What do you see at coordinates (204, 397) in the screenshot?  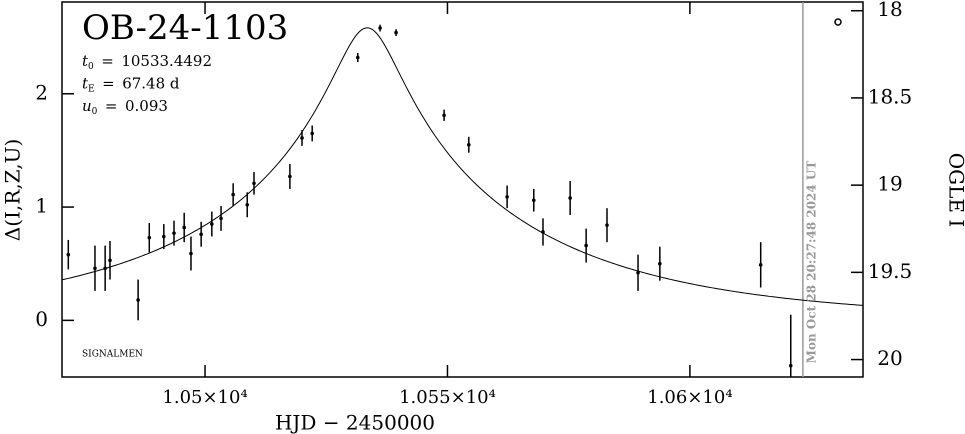 I see `x-tick-label: 1.05×10⁴` at bounding box center [204, 397].